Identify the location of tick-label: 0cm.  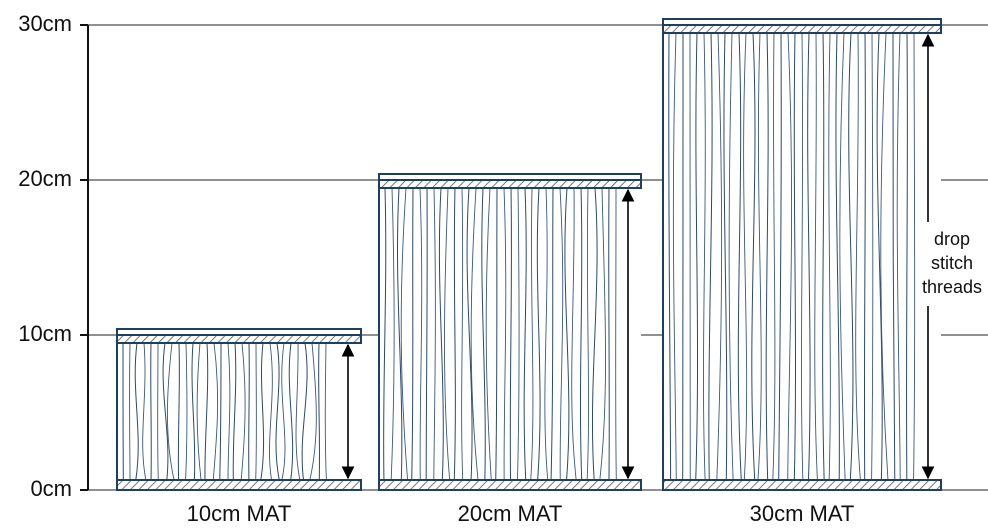
(51, 488).